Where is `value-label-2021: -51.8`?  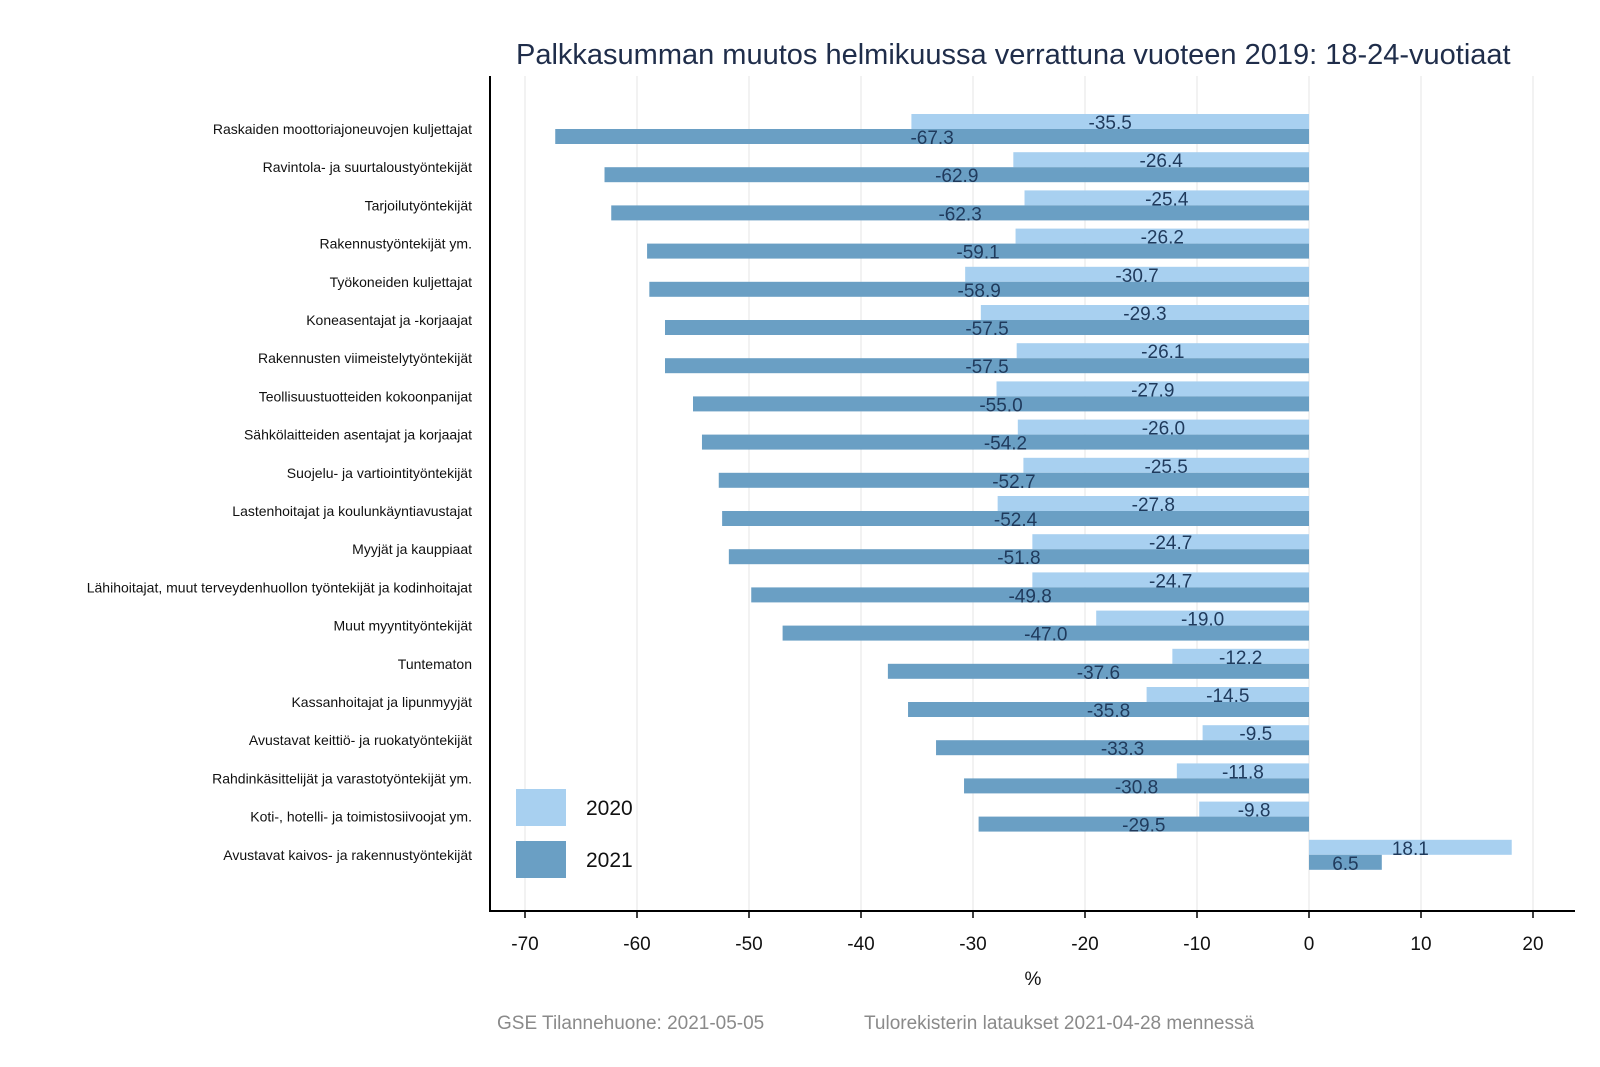 value-label-2021: -51.8 is located at coordinates (1018, 558).